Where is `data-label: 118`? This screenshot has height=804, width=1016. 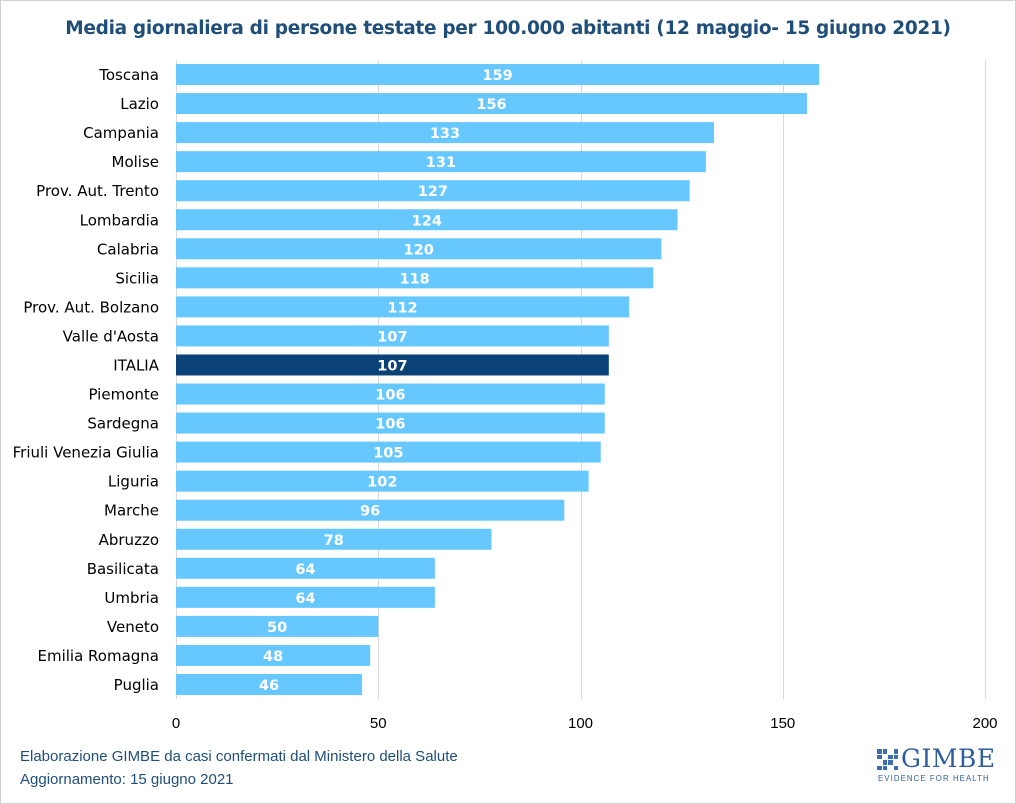 data-label: 118 is located at coordinates (415, 279).